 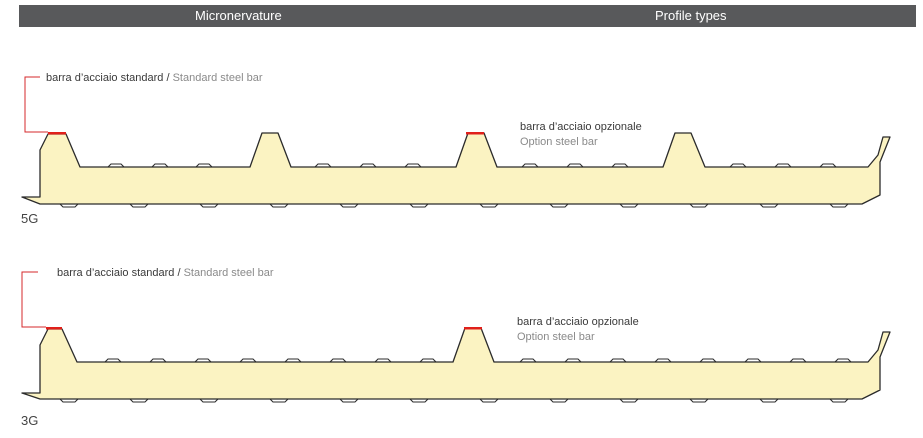 I want to click on profile-code-5g: 5G, so click(x=29, y=218).